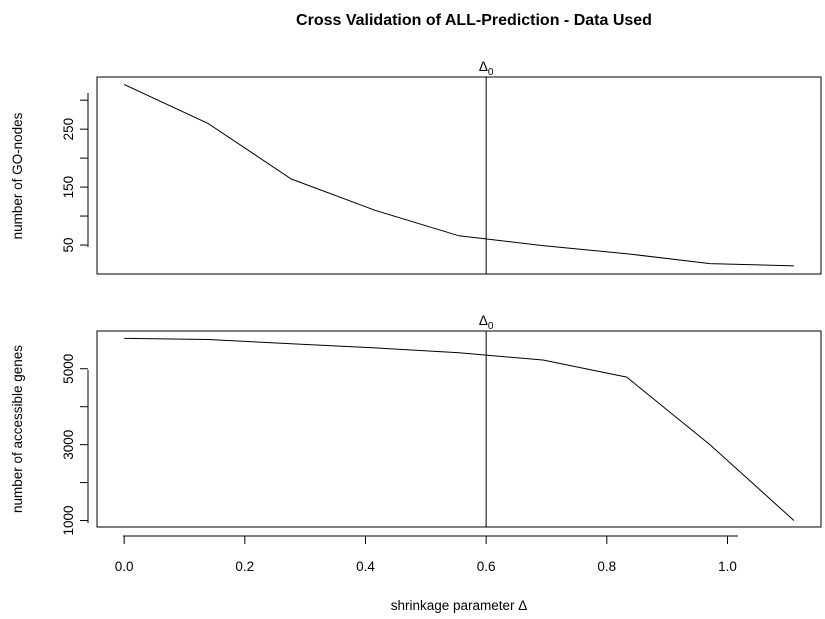 The width and height of the screenshot is (825, 619). What do you see at coordinates (486, 566) in the screenshot?
I see `x-tick-label: 0.6` at bounding box center [486, 566].